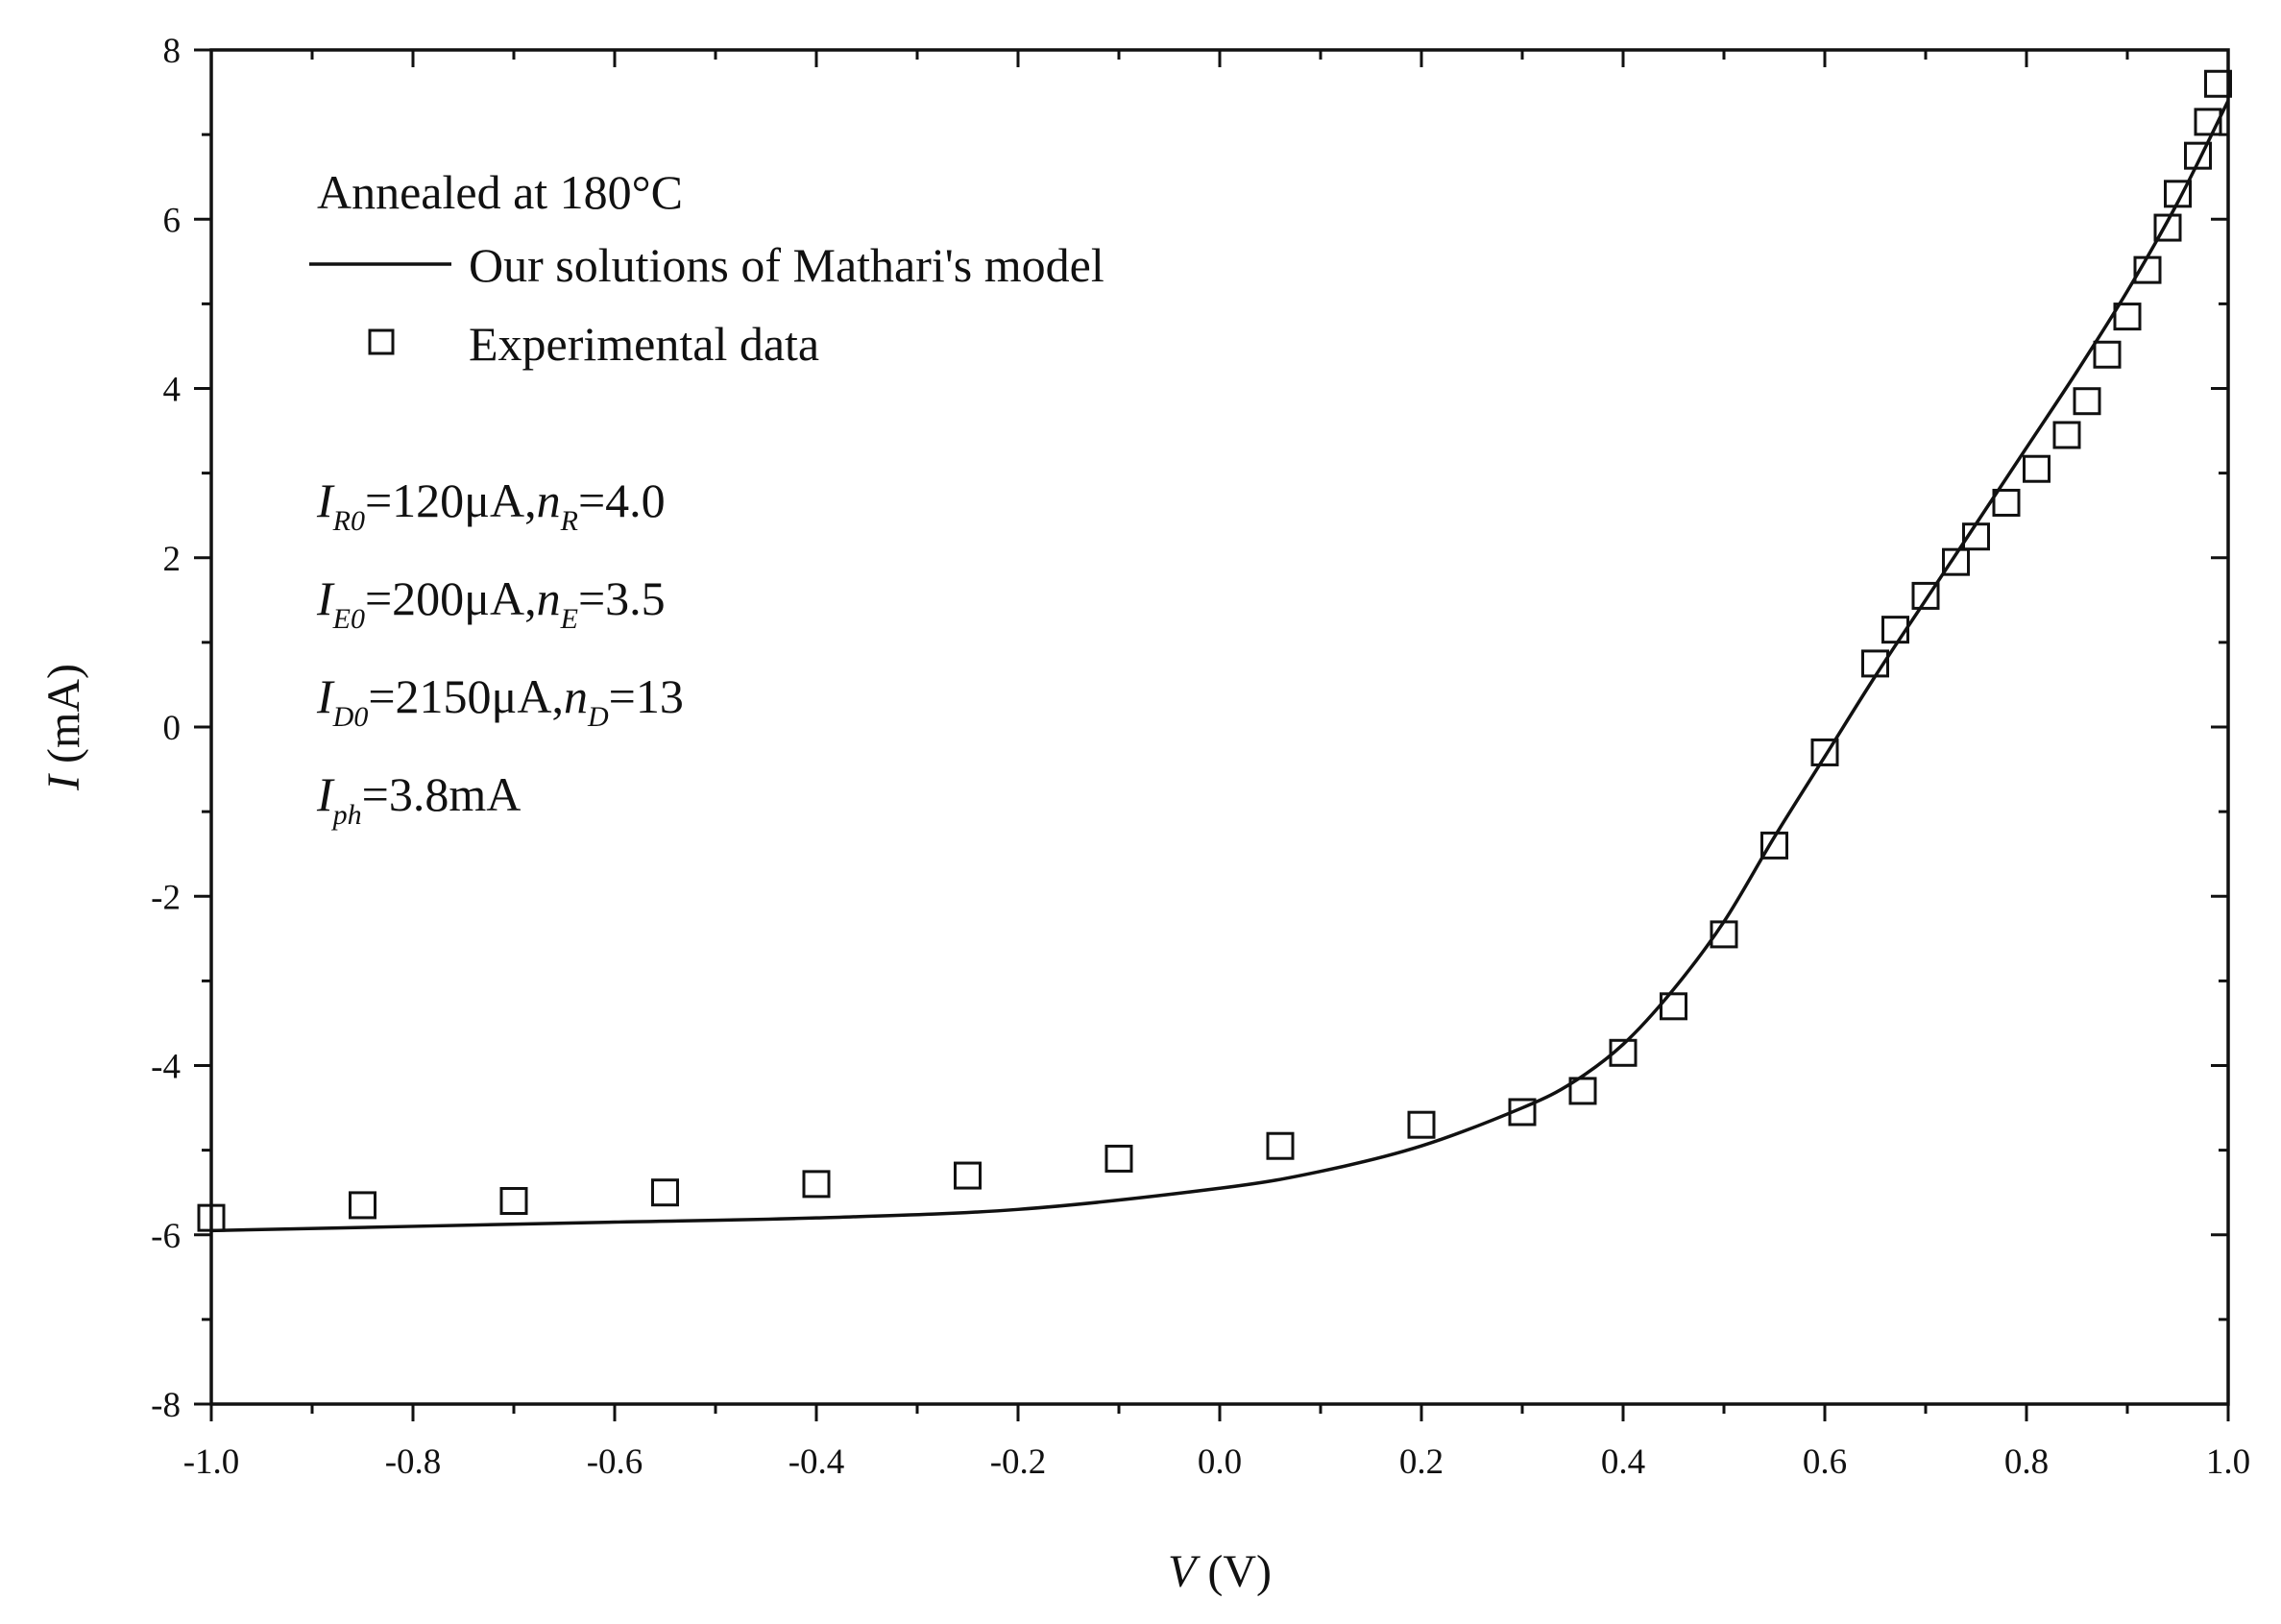 The width and height of the screenshot is (2281, 1624). Describe the element at coordinates (817, 1462) in the screenshot. I see `x-tick-label: -0.4` at that location.